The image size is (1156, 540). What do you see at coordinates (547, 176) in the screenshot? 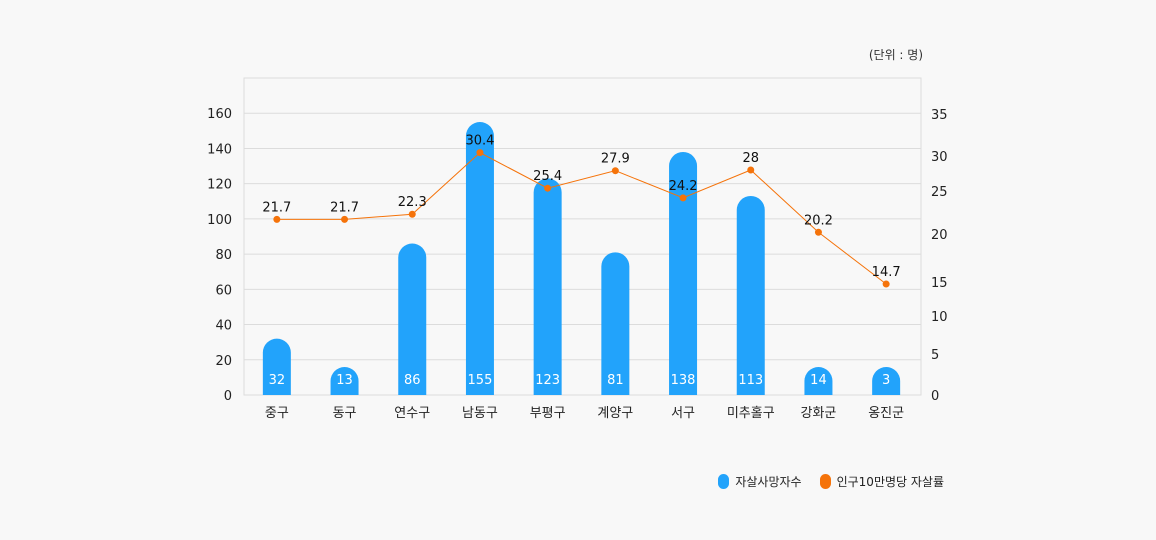
I see `line-value-label: 25.4` at bounding box center [547, 176].